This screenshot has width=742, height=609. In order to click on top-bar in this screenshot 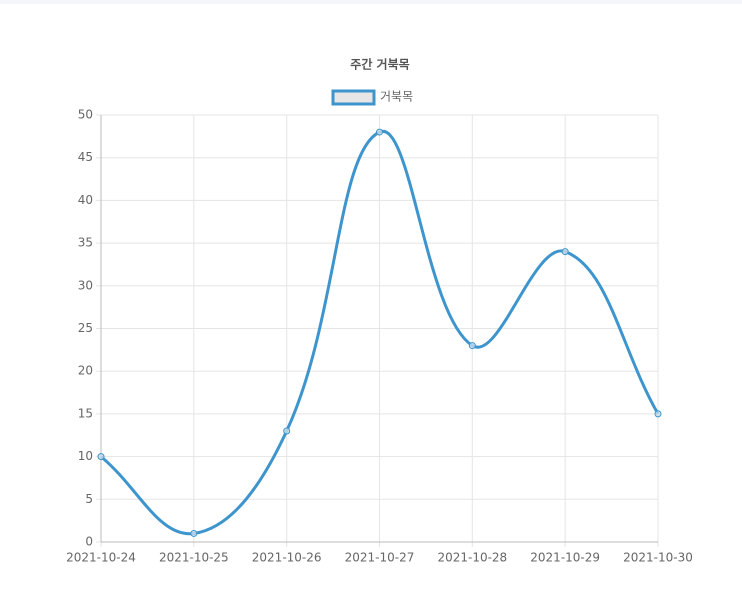, I will do `click(371, 2)`.